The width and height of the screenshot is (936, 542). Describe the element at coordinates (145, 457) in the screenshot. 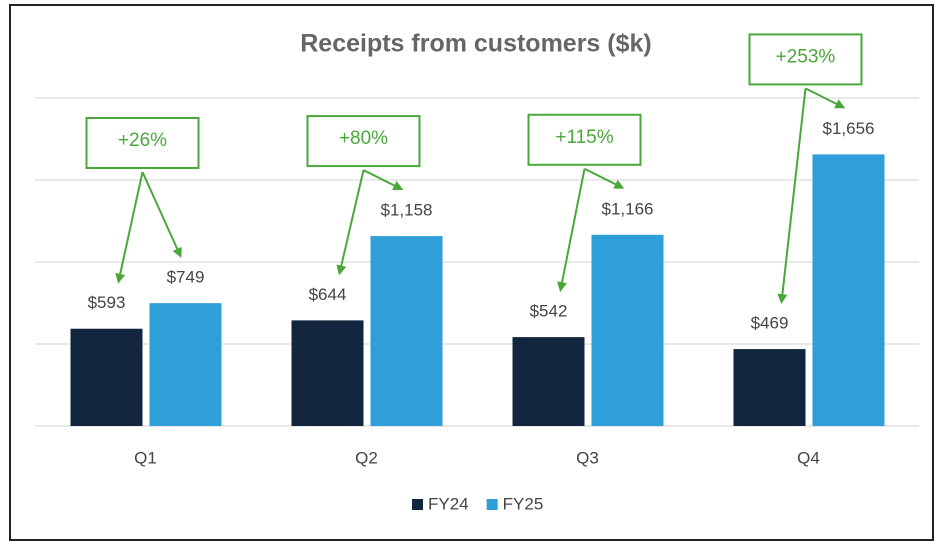

I see `x-tick-label: Q1` at that location.